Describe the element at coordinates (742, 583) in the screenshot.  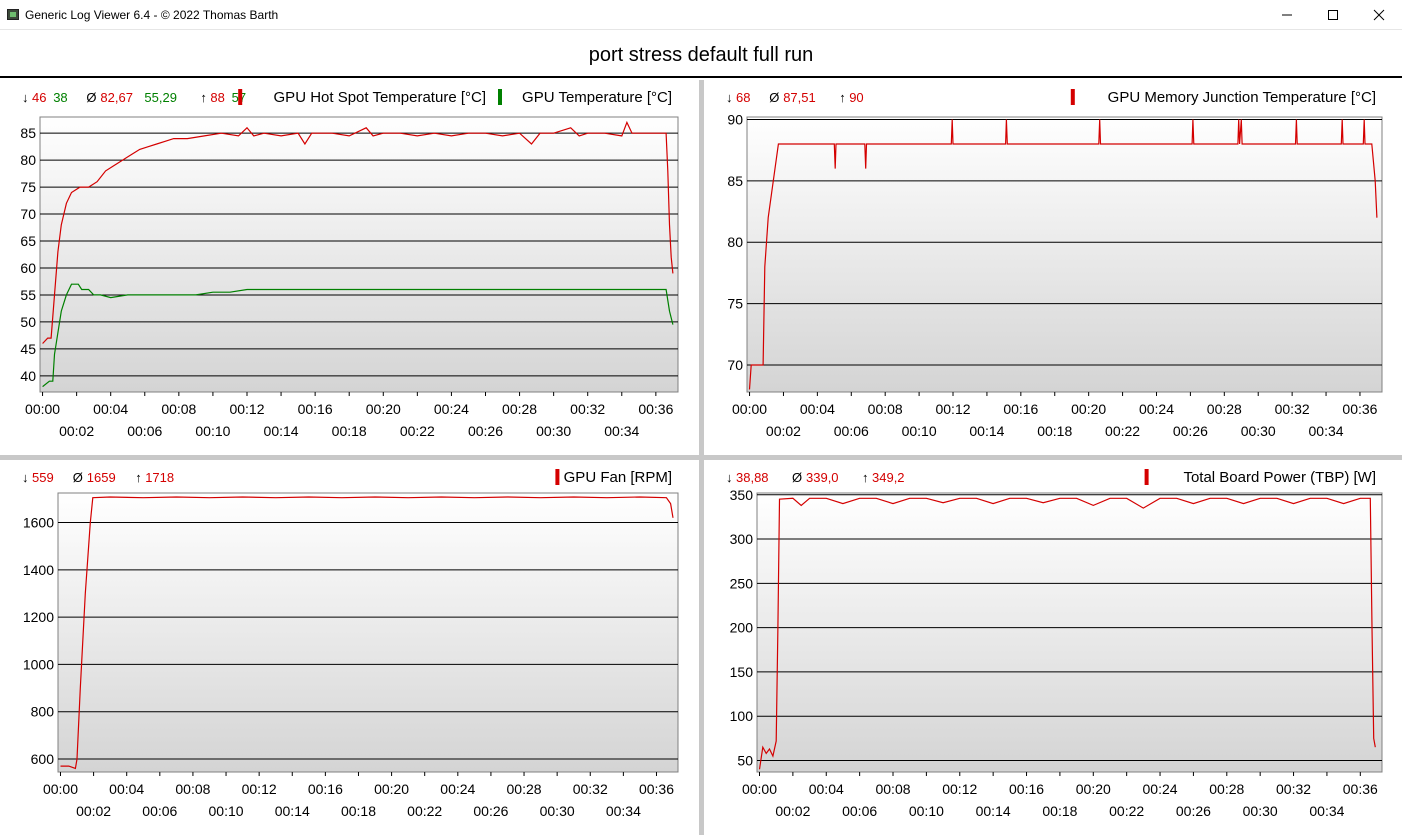
I see `y-tick-label: 250` at that location.